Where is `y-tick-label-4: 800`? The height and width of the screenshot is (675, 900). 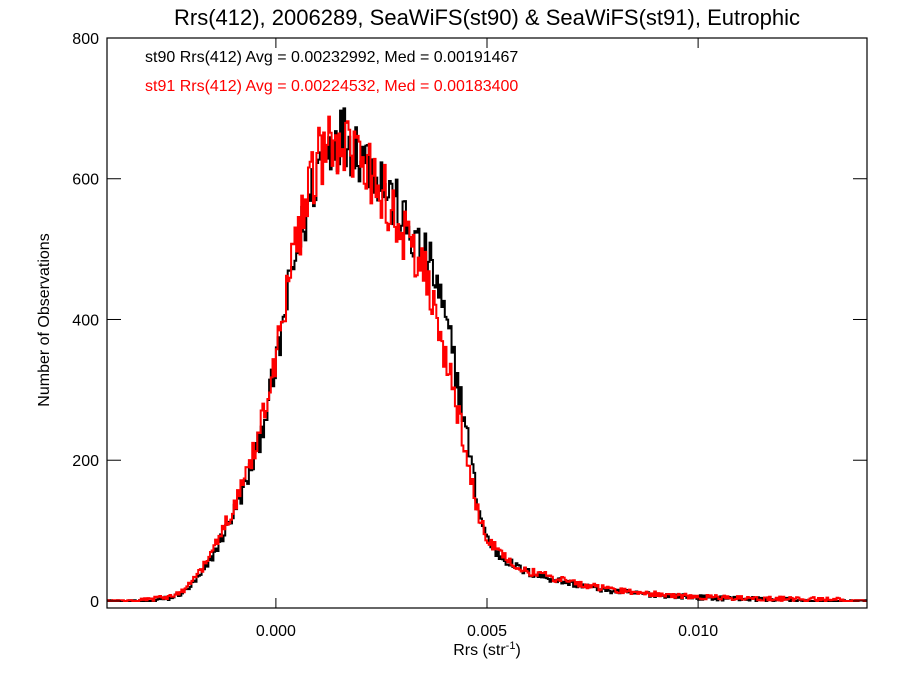
y-tick-label-4: 800 is located at coordinates (85, 39).